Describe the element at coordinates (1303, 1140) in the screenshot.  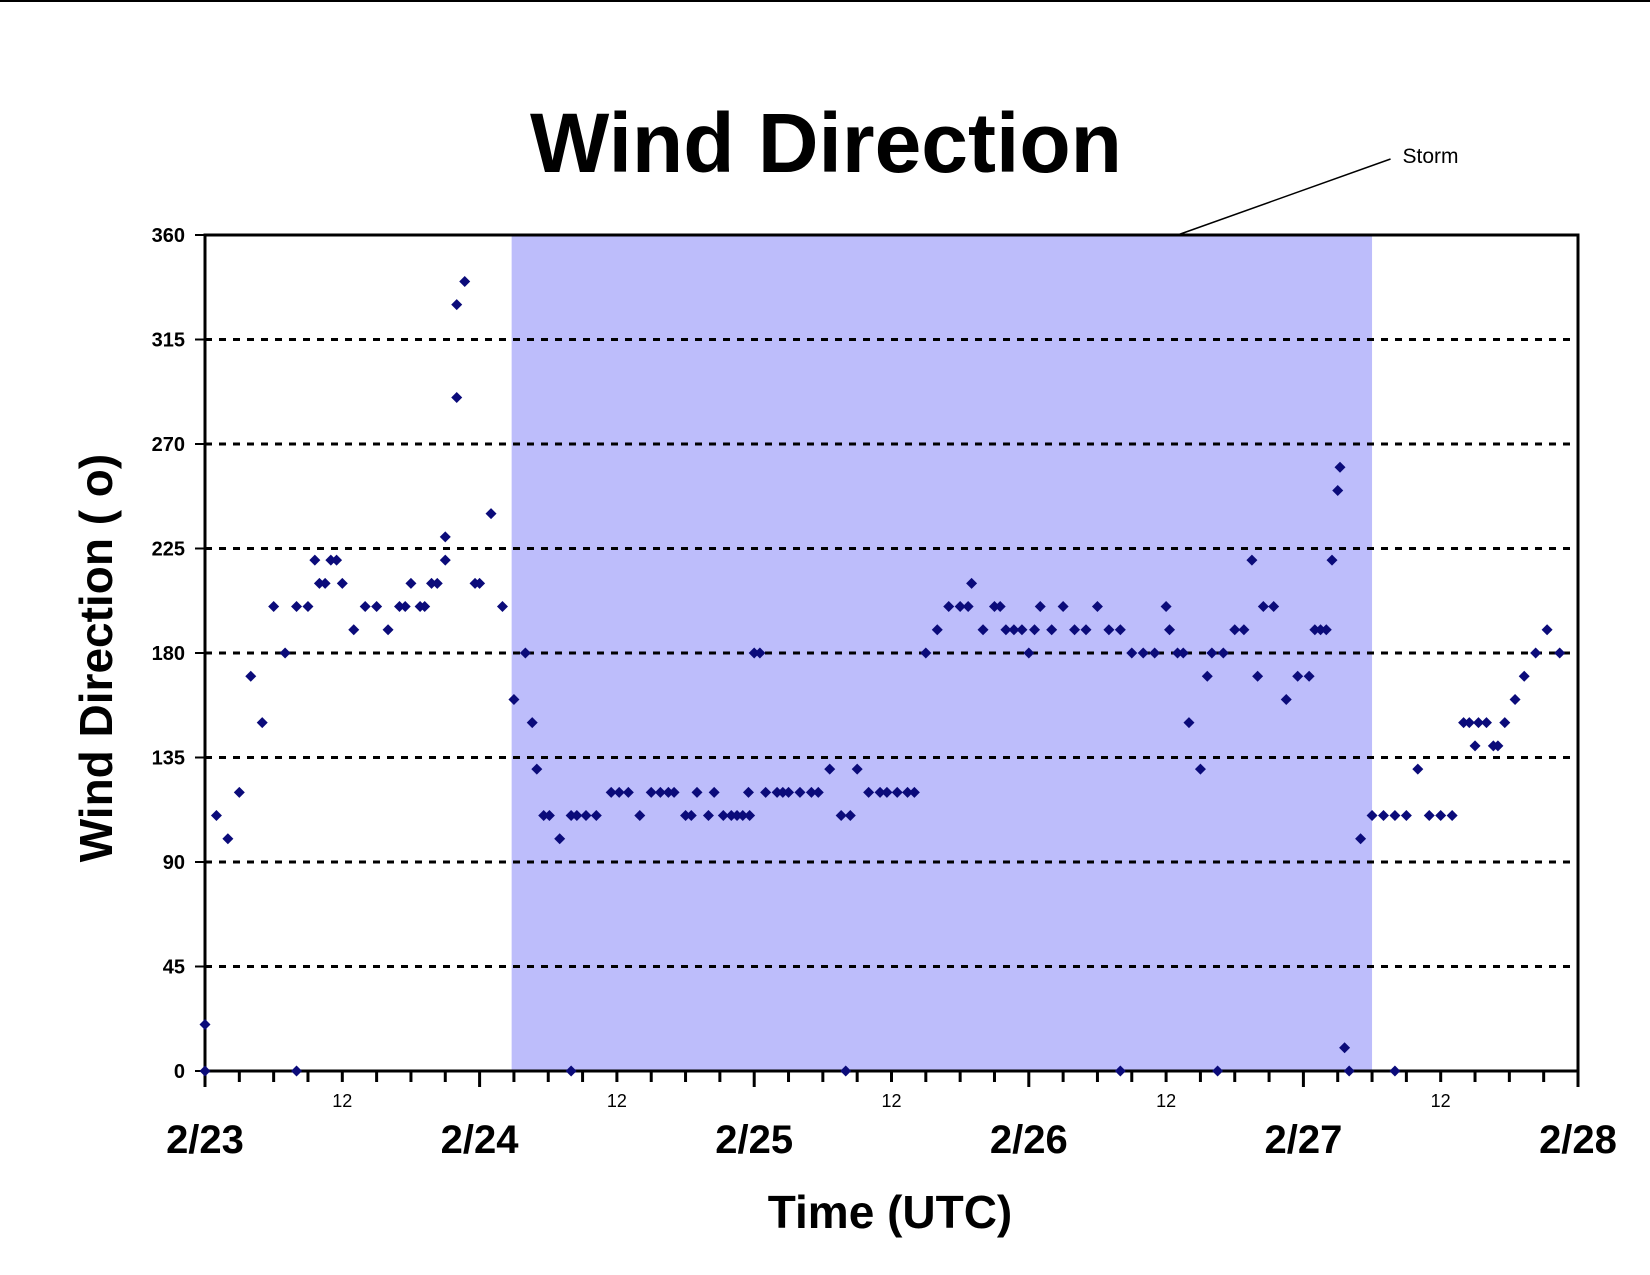
I see `x-date-tick-label: 2/27` at that location.